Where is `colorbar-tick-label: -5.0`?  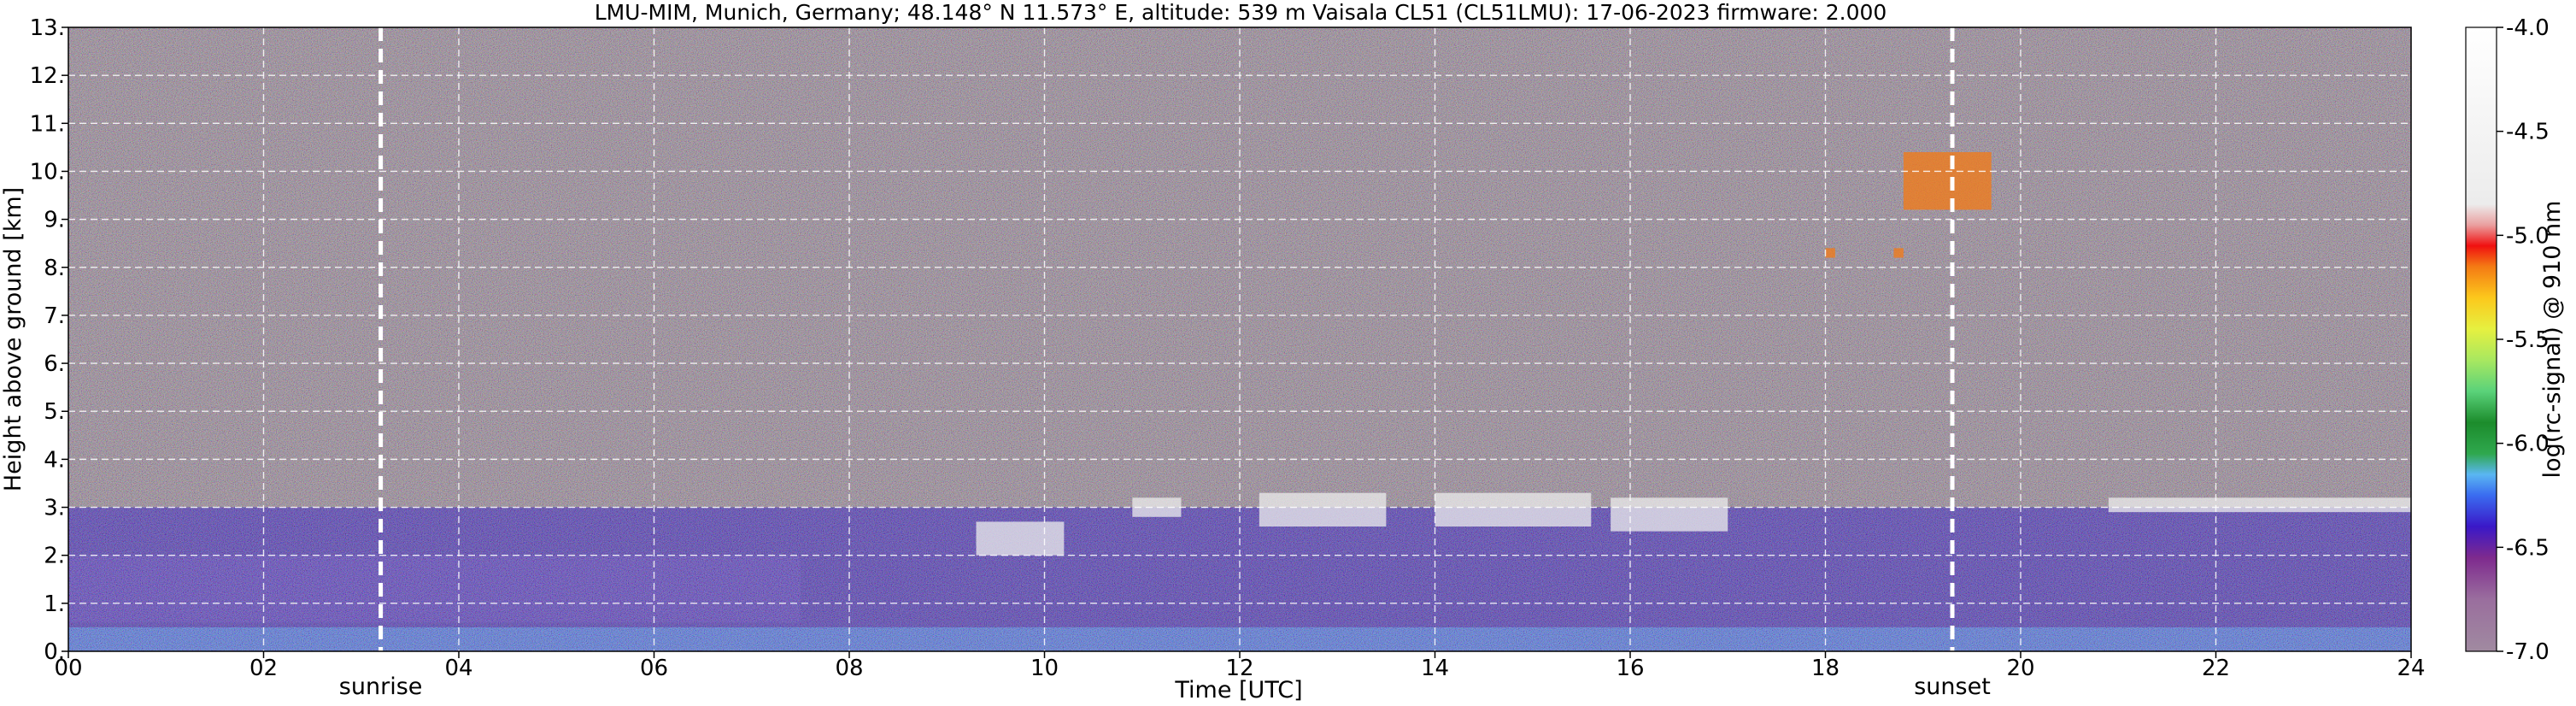 colorbar-tick-label: -5.0 is located at coordinates (2528, 236).